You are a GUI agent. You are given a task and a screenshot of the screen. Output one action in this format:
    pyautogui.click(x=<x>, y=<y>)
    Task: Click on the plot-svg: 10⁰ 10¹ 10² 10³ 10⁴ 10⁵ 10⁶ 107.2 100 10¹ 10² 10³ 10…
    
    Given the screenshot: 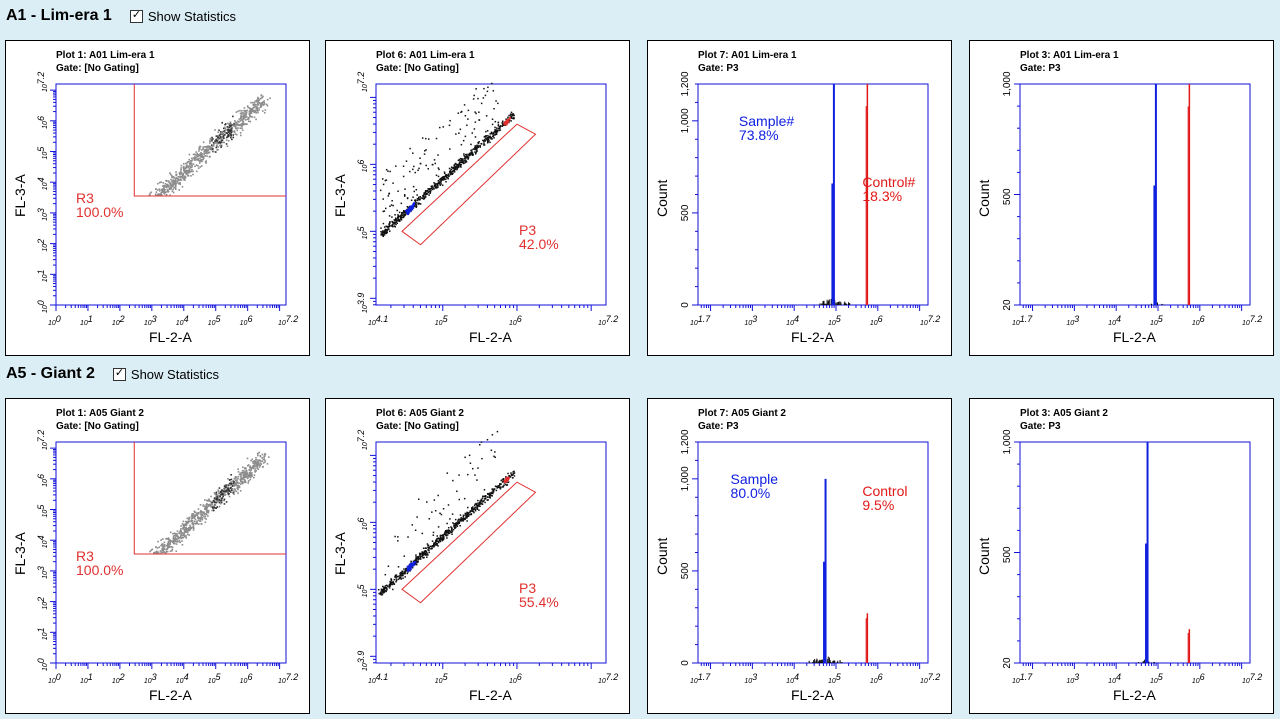 What is the action you would take?
    pyautogui.click(x=167, y=557)
    